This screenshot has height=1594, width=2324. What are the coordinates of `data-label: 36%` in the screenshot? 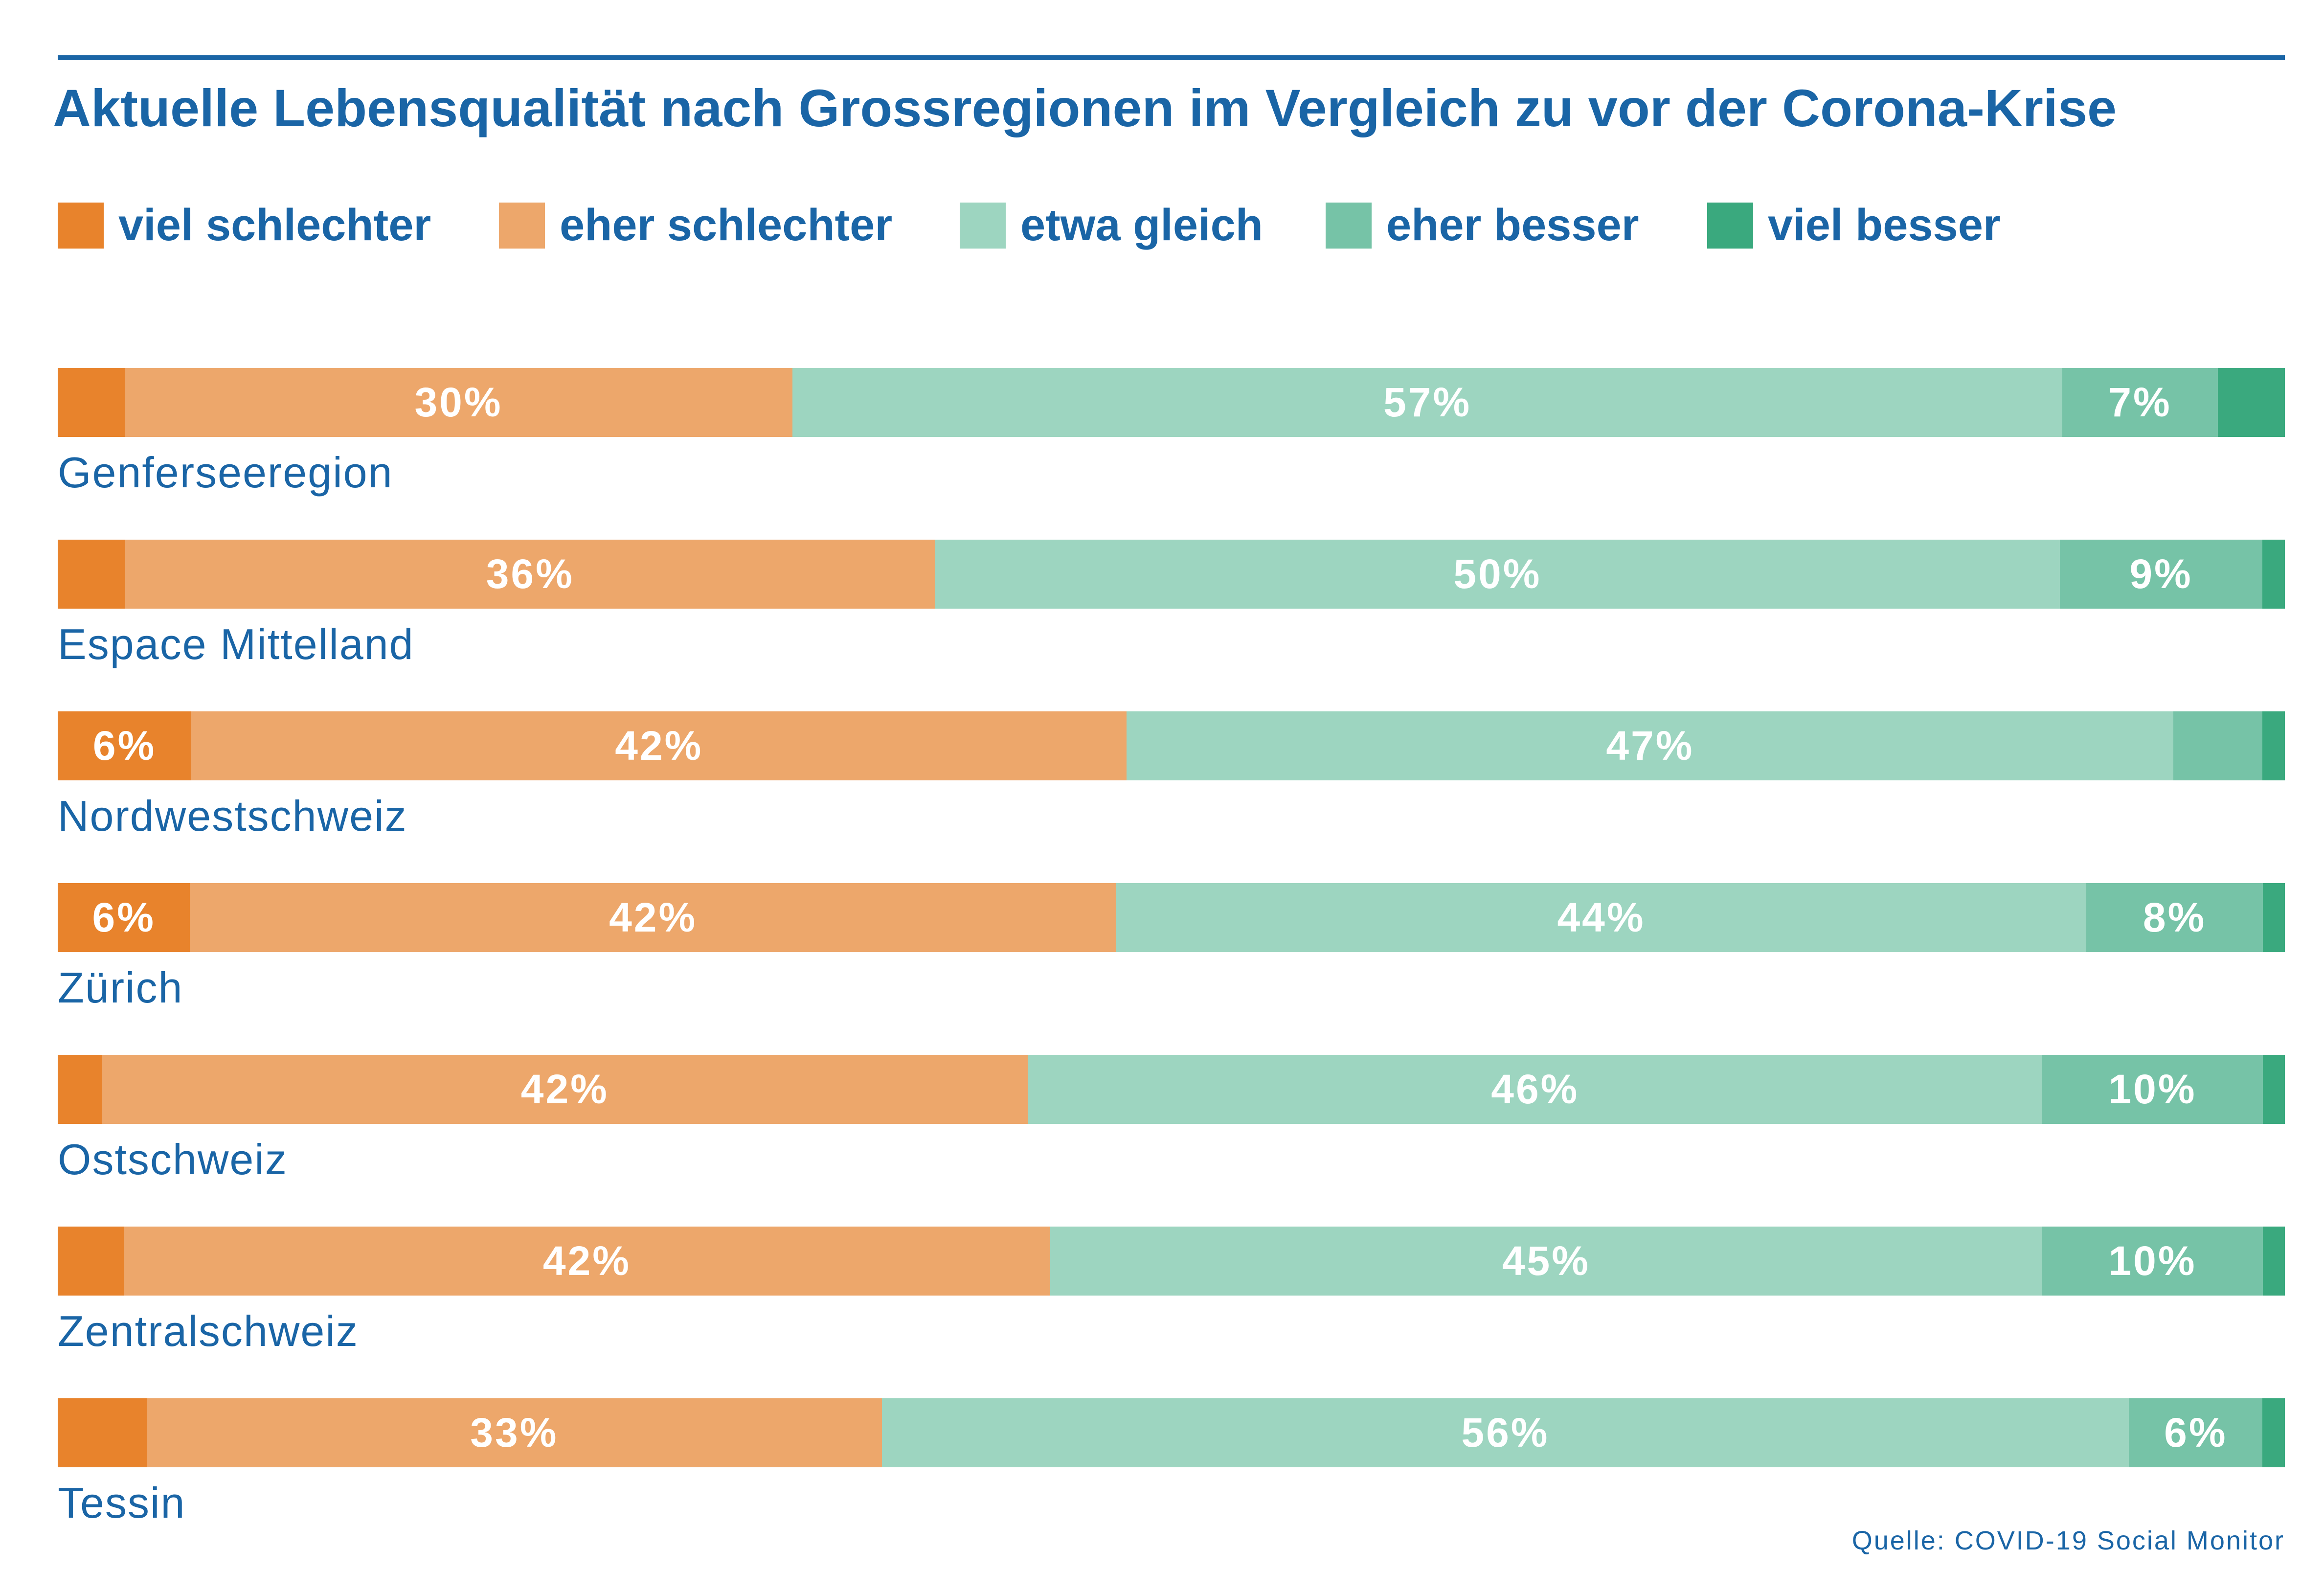 It's located at (530, 574).